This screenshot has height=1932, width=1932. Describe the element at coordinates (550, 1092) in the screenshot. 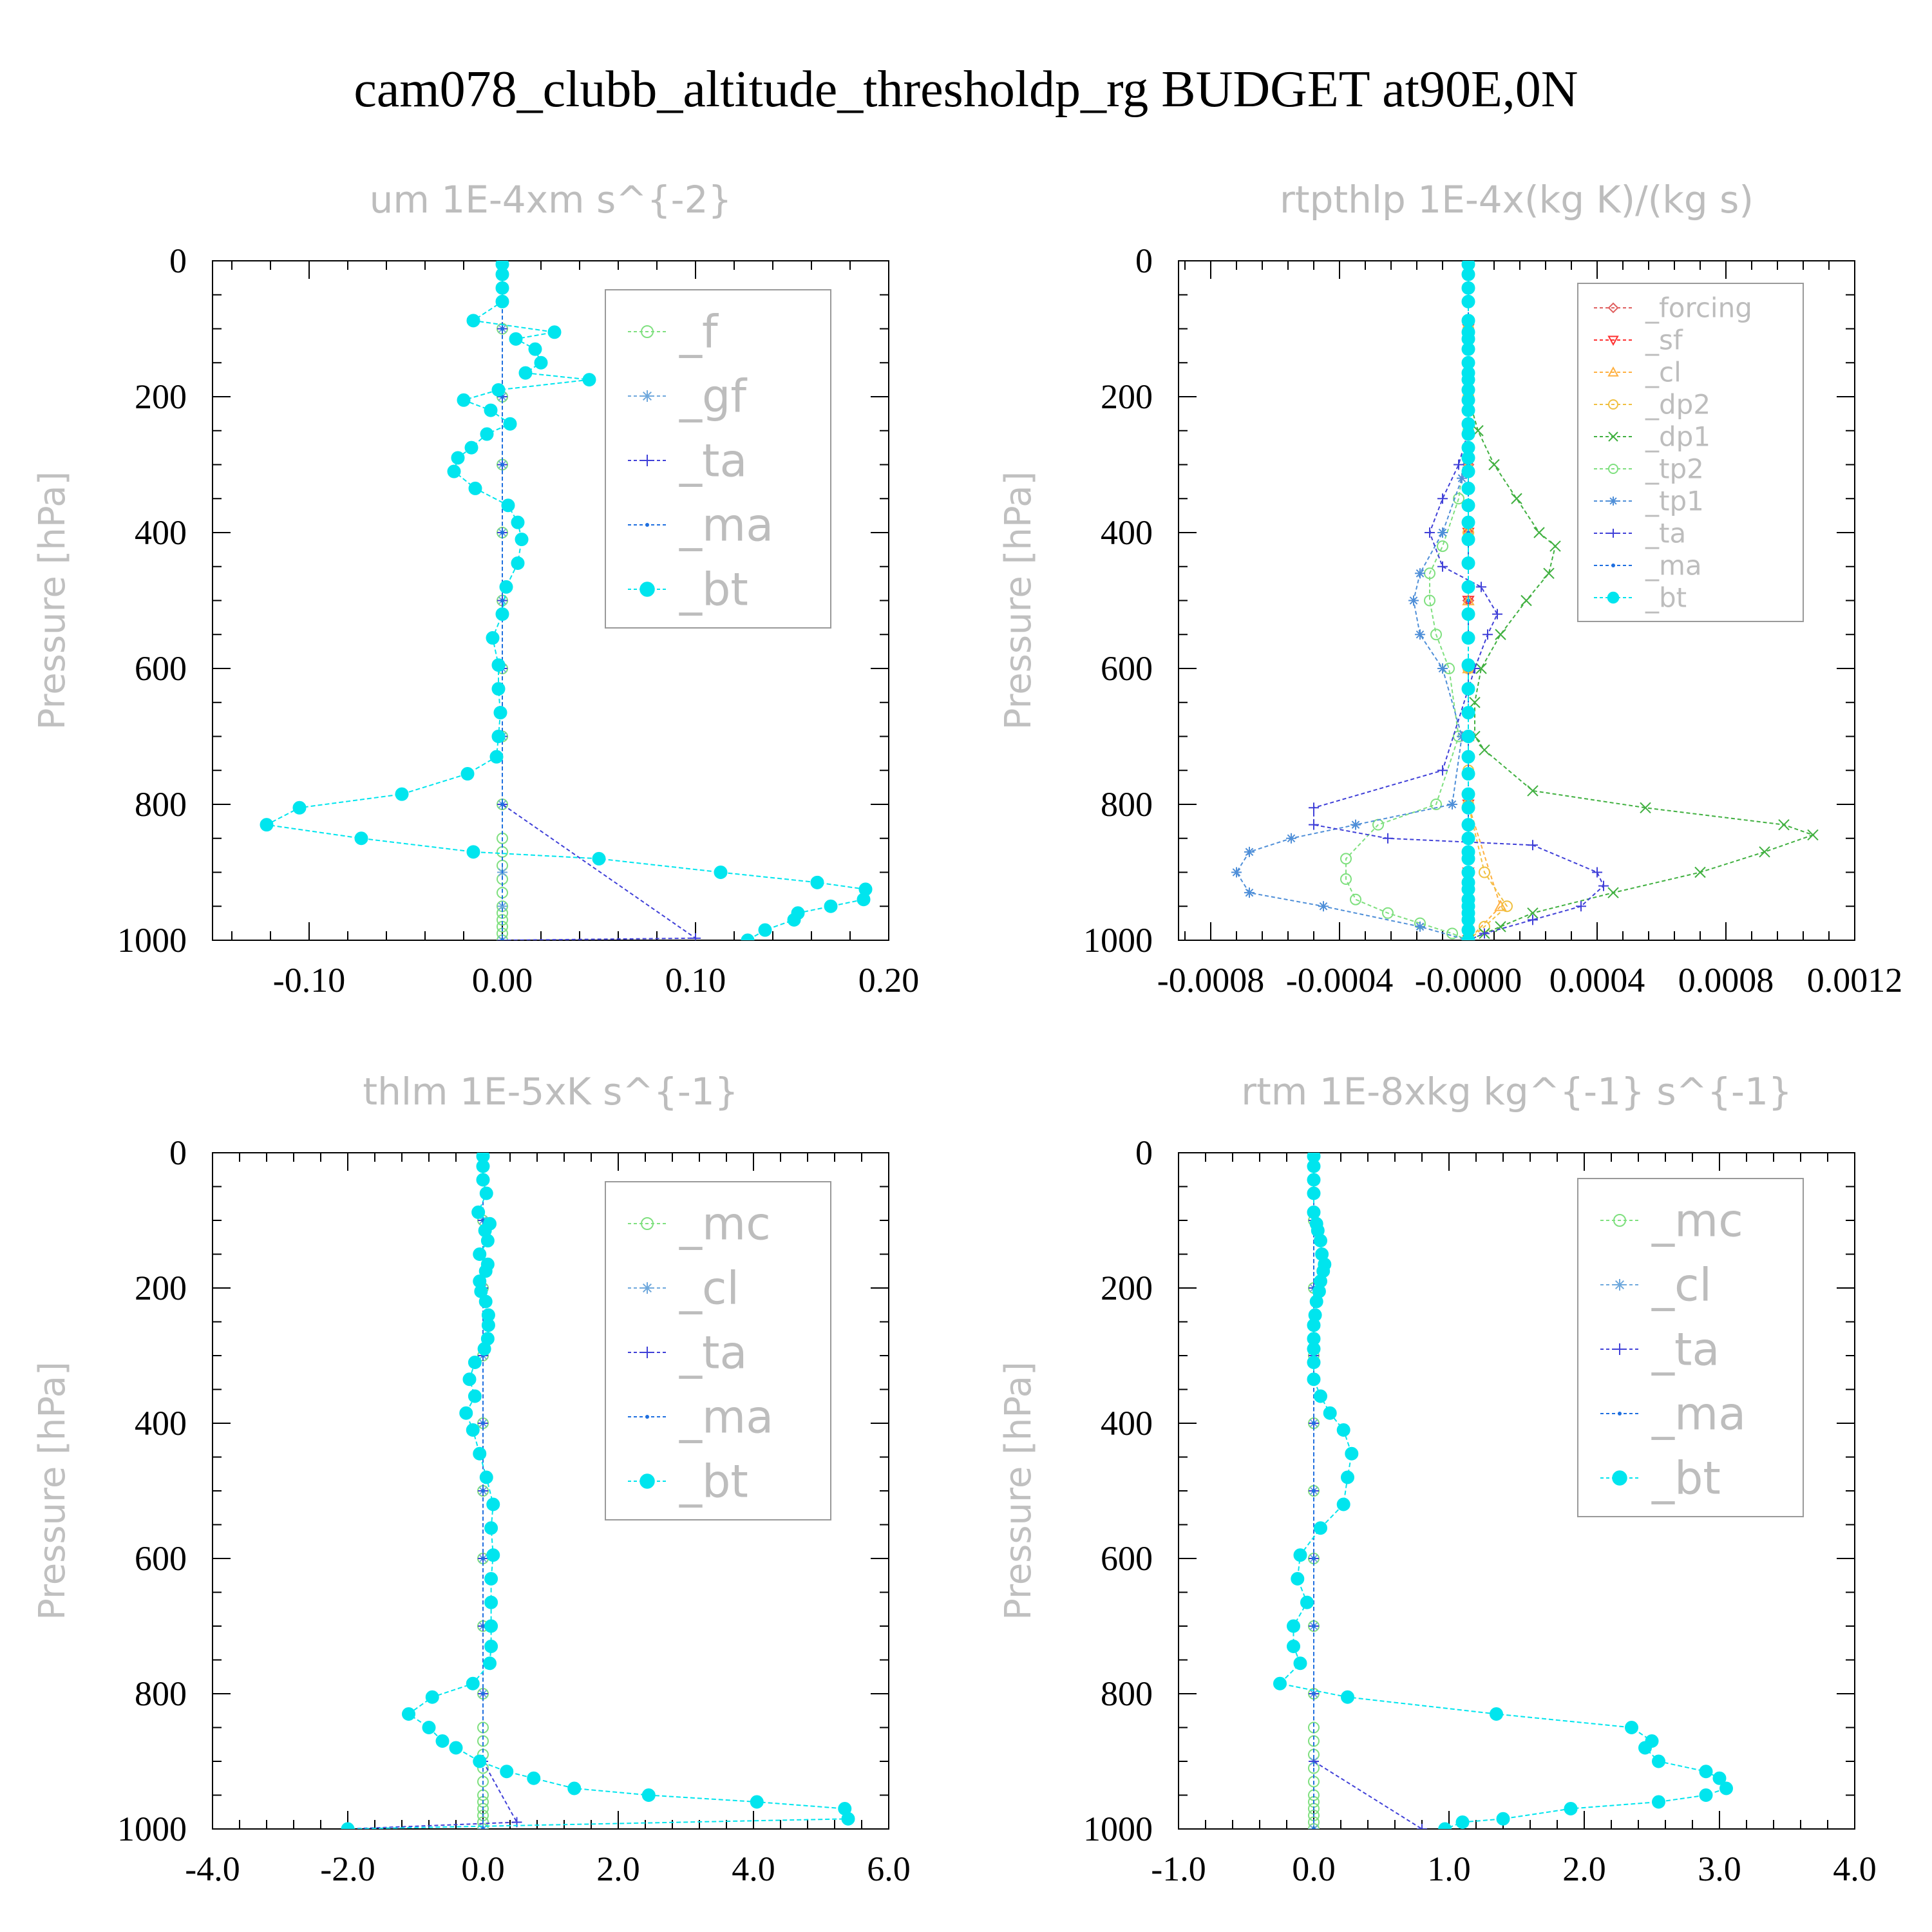

I see `panel-title: thlm 1E-5xK s^{-1}` at that location.